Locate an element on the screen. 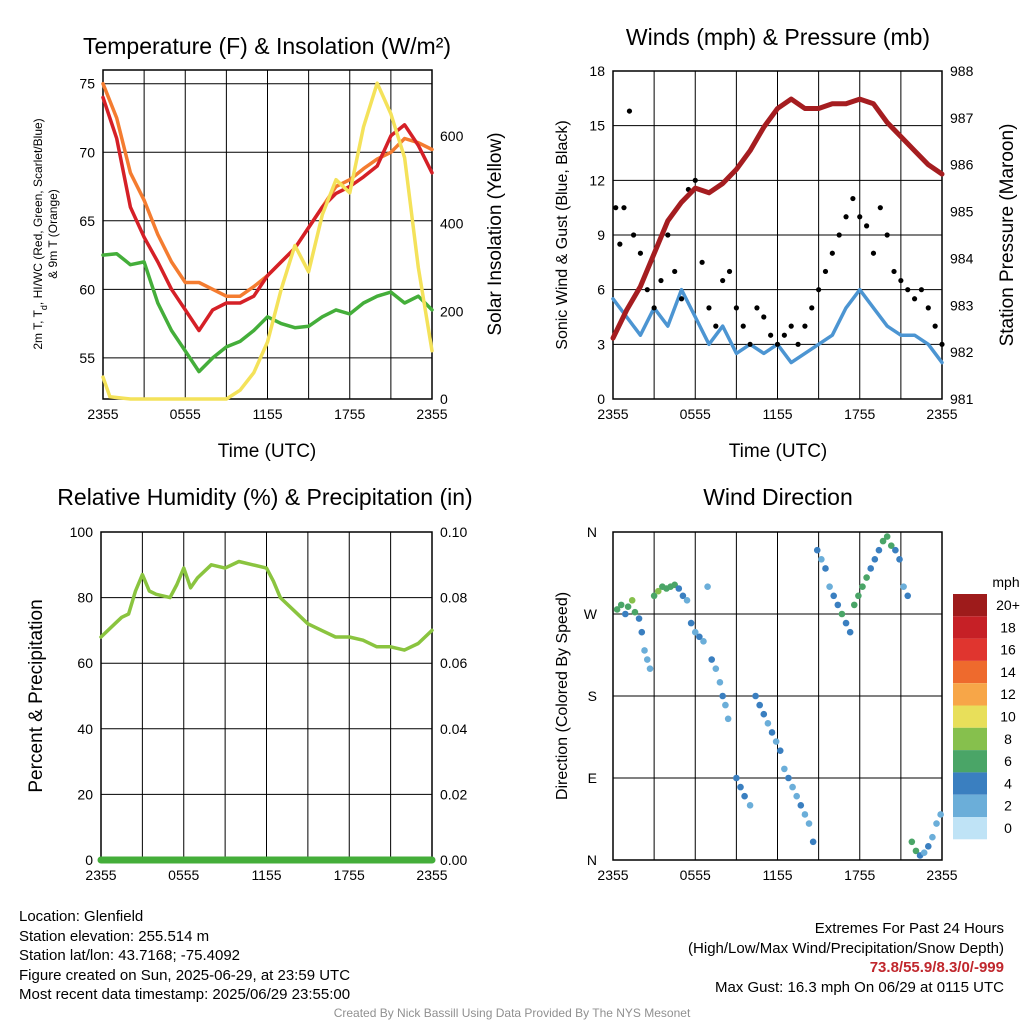 The width and height of the screenshot is (1024, 1024). legend-label: 6 is located at coordinates (1008, 761).